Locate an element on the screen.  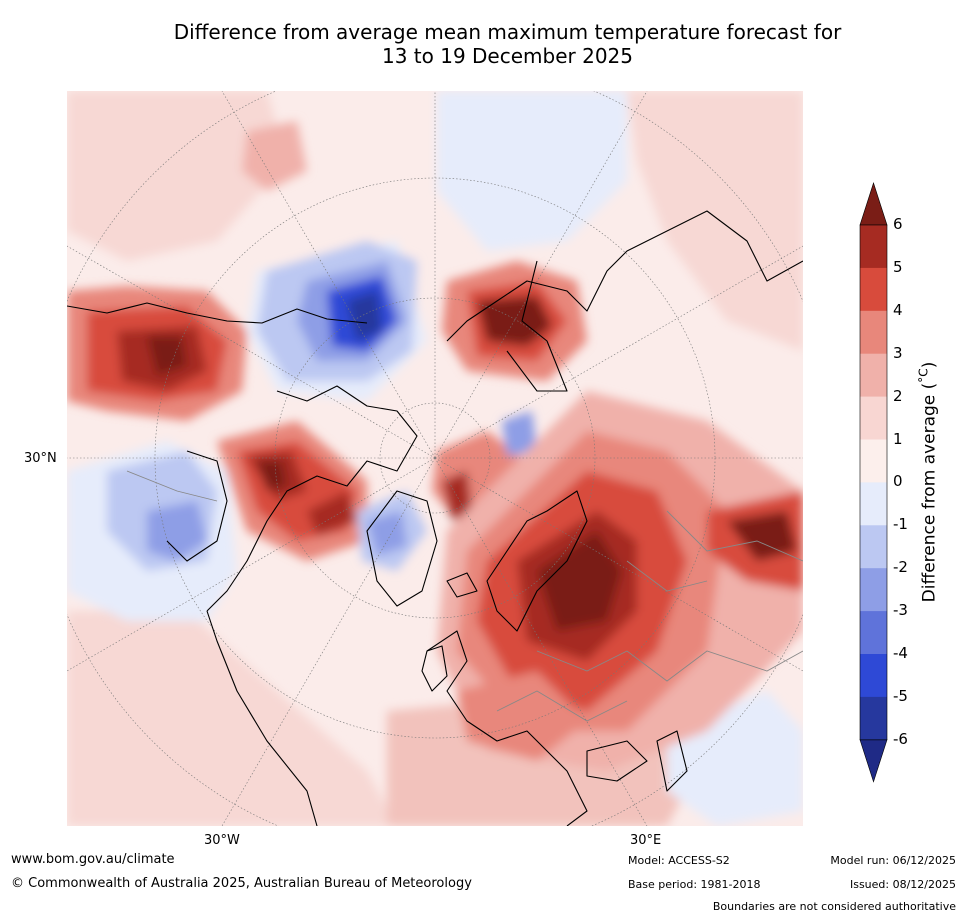
colorbar-tick-label: -1 is located at coordinates (900, 524).